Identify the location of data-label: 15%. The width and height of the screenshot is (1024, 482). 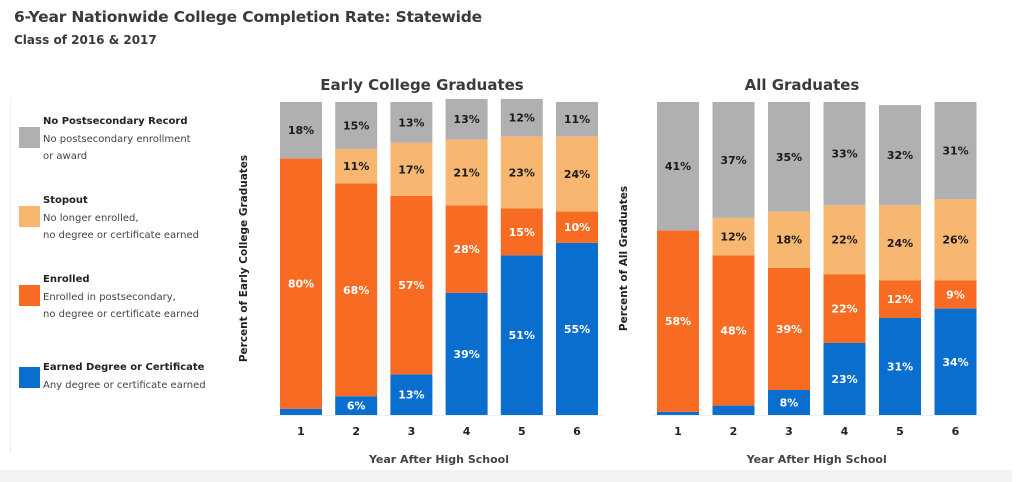
(522, 232).